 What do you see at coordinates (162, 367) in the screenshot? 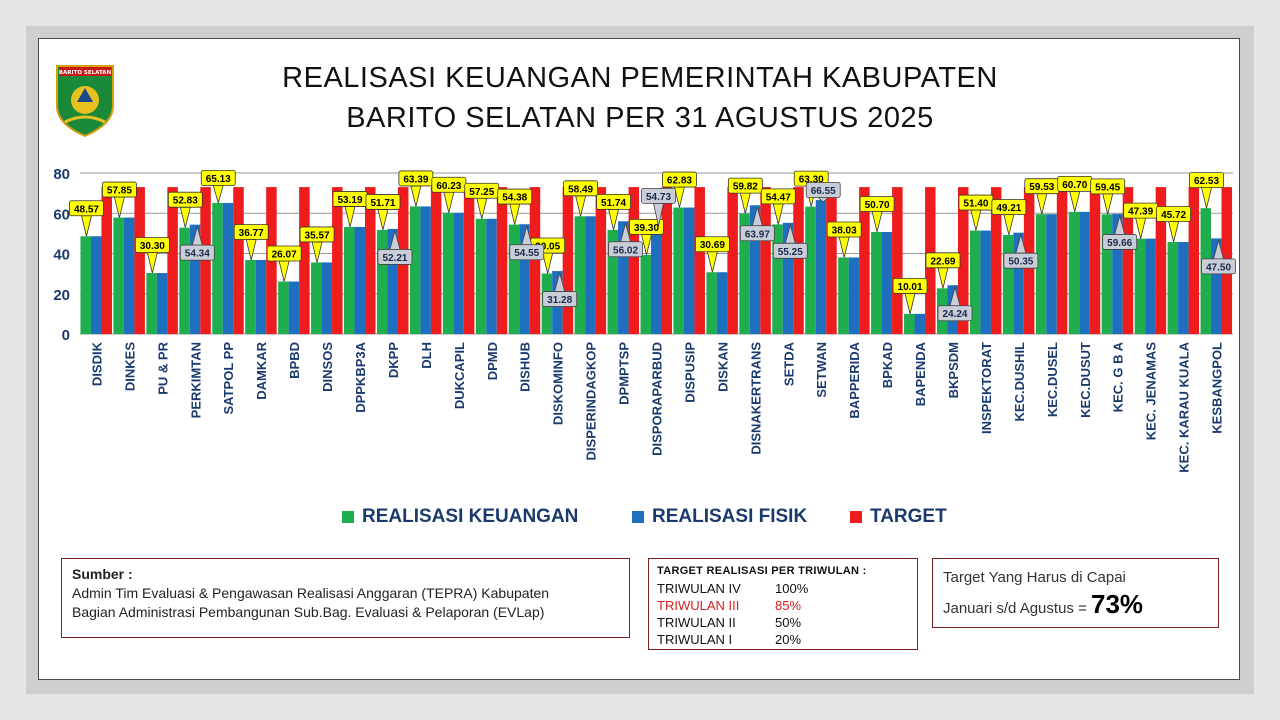
I see `x-tick-label: PU & PR` at bounding box center [162, 367].